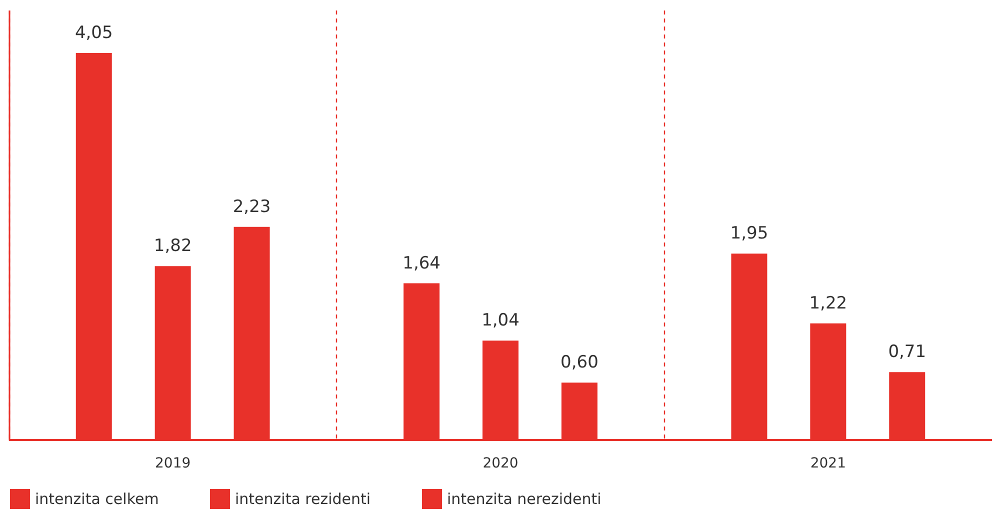  I want to click on data-label: 2,23, so click(251, 206).